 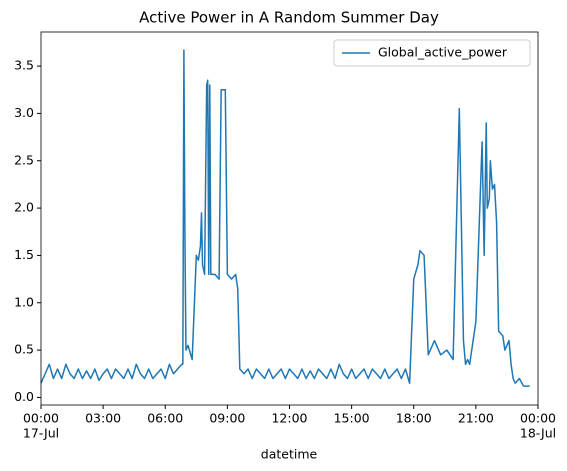 What do you see at coordinates (289, 454) in the screenshot?
I see `x-axis-label: datetime` at bounding box center [289, 454].